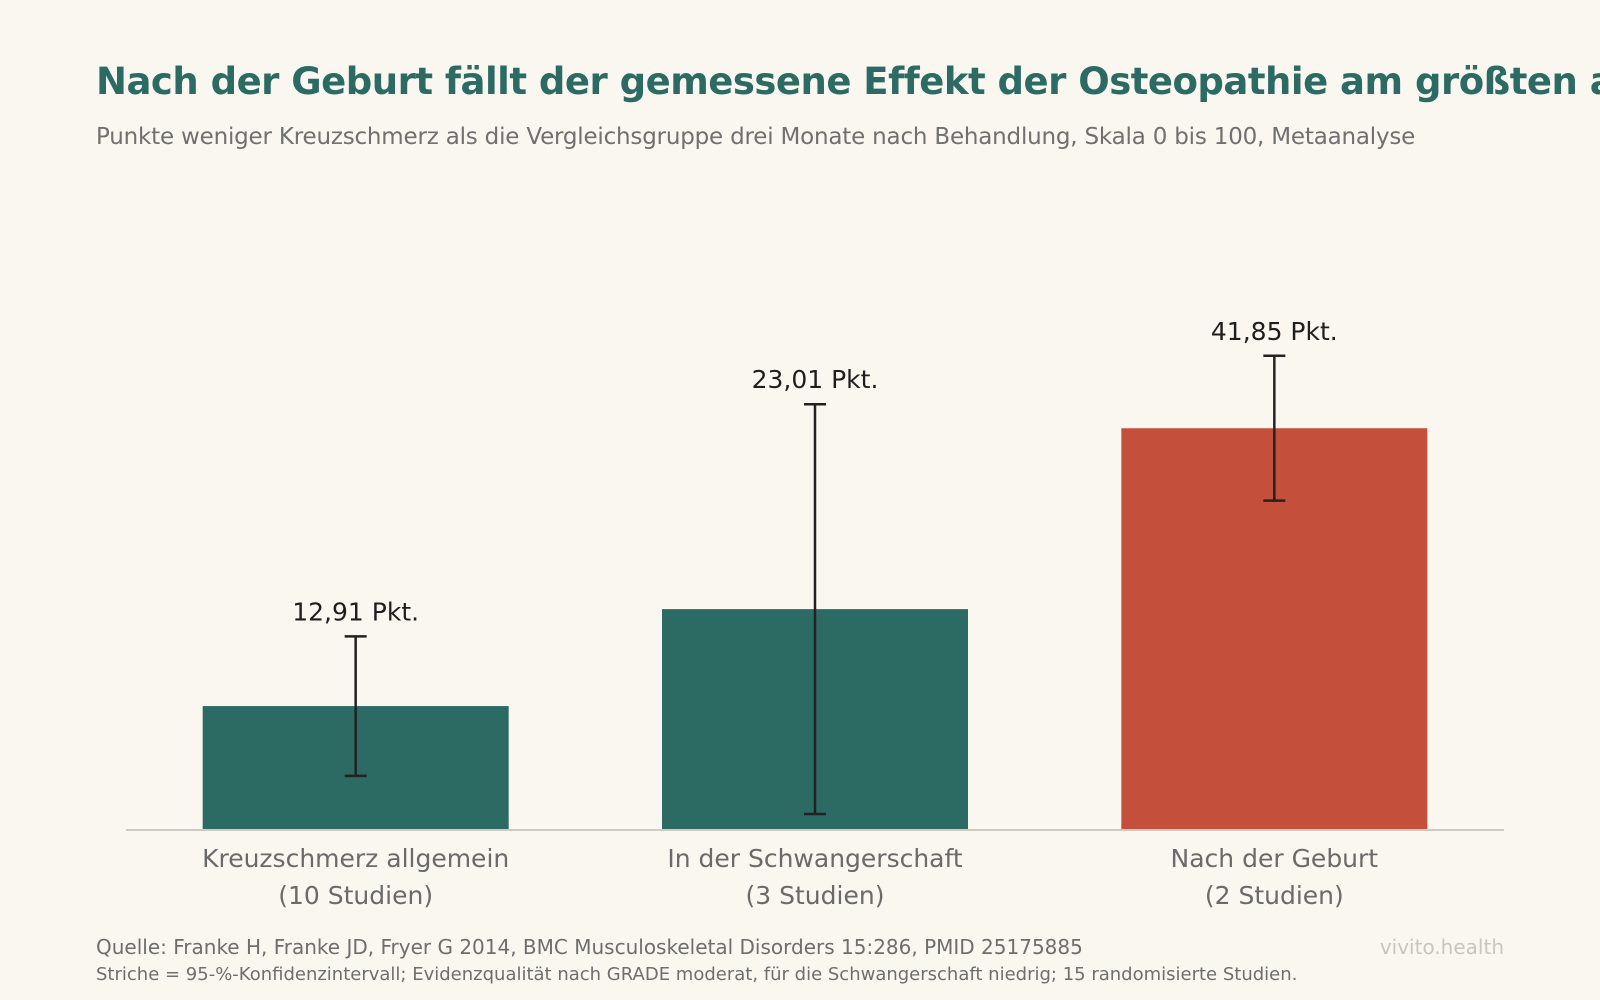 The image size is (1600, 1000). Describe the element at coordinates (355, 895) in the screenshot. I see `category-label-1-line-2: (10 Studien)` at that location.